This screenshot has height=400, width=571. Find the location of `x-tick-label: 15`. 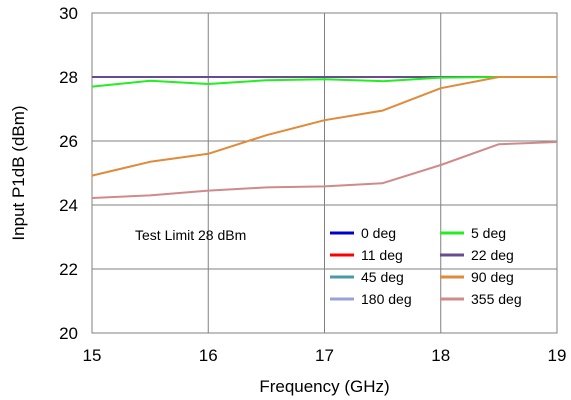

x-tick-label: 15 is located at coordinates (92, 355).